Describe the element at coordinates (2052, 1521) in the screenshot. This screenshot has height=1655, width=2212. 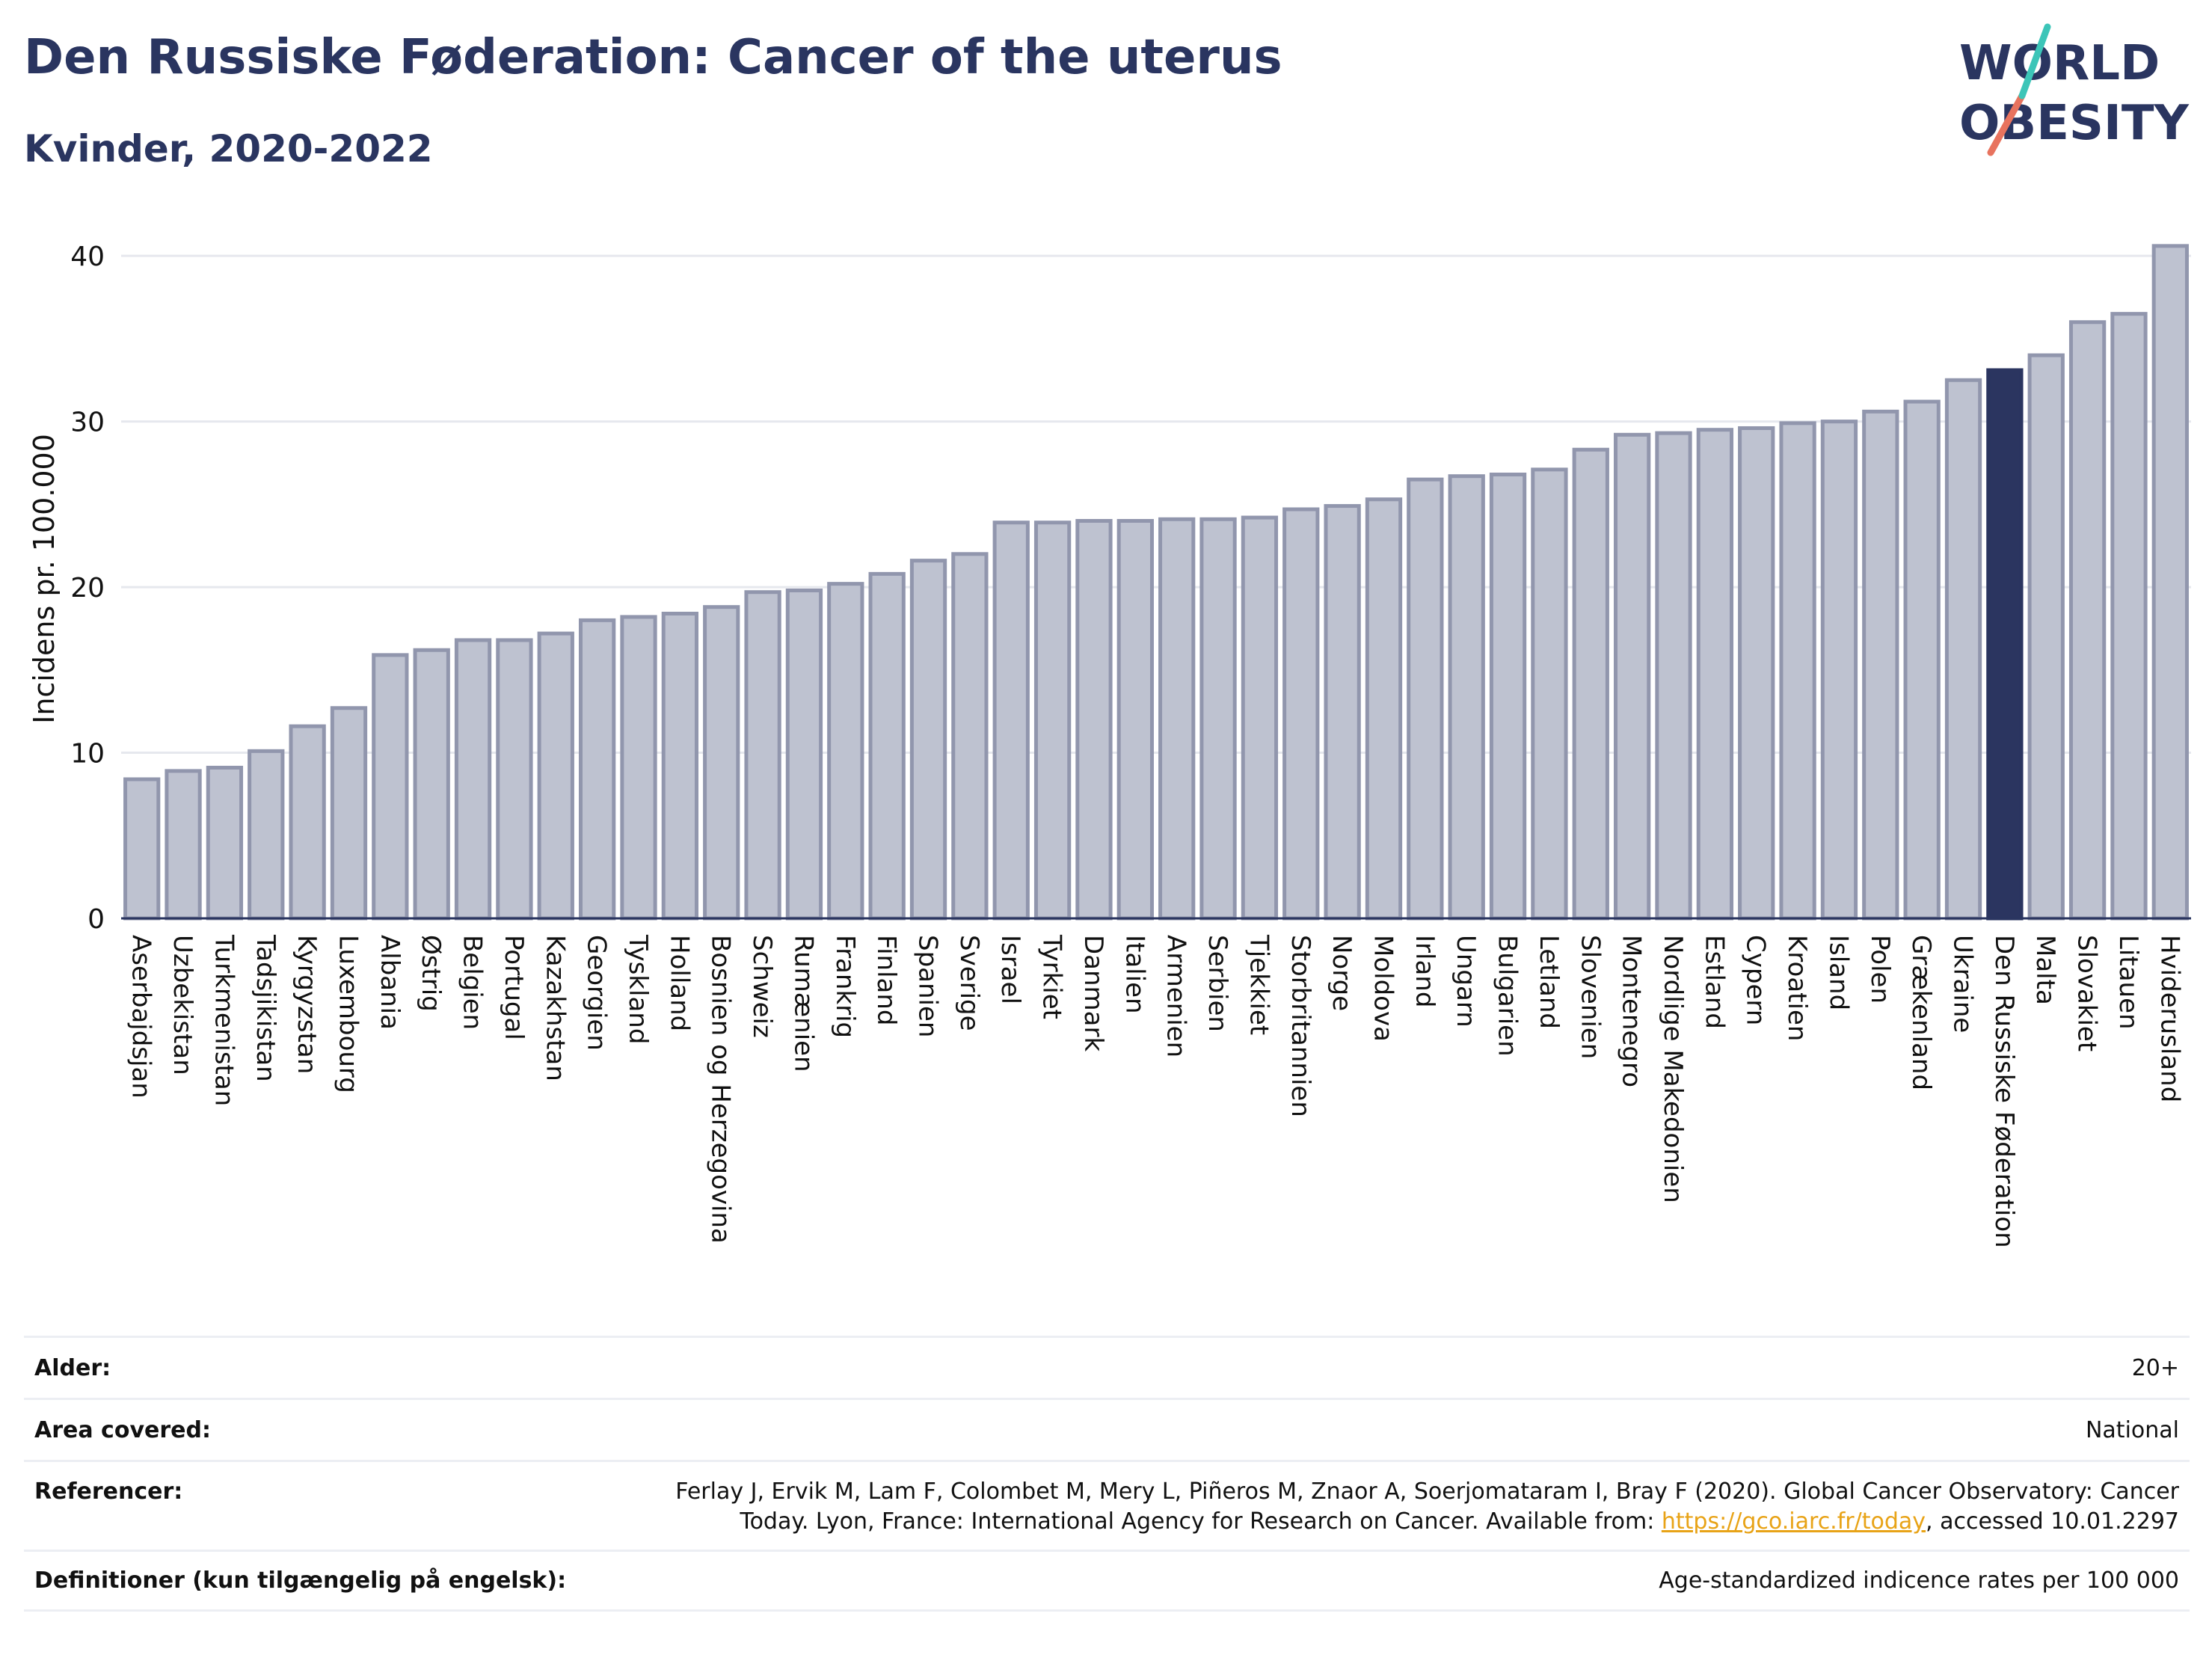
I see `reference-line2-post: , accessed 10.01.2297` at that location.